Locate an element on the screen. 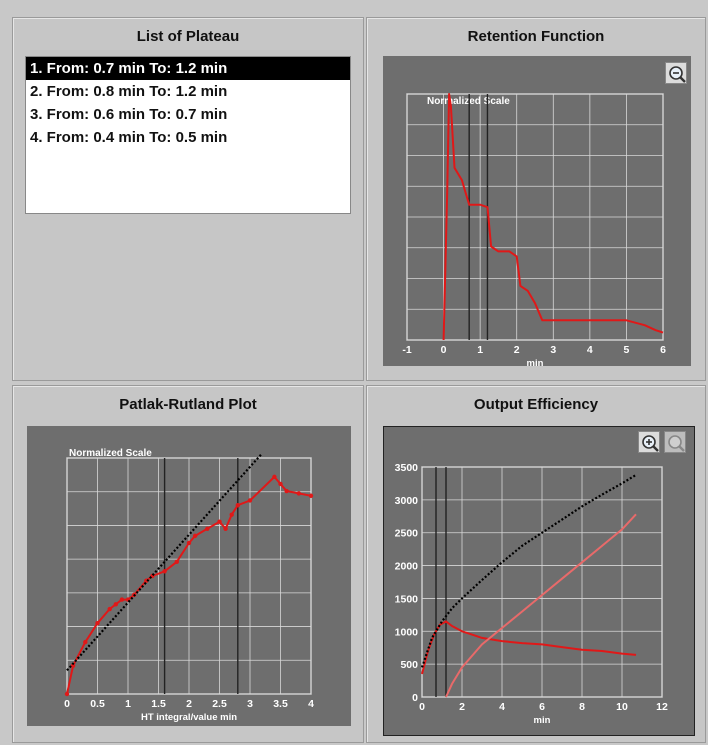 Image resolution: width=708 pixels, height=745 pixels. plateau-list-item: 1. From: 0.7 min To: 1.2 min is located at coordinates (188, 68).